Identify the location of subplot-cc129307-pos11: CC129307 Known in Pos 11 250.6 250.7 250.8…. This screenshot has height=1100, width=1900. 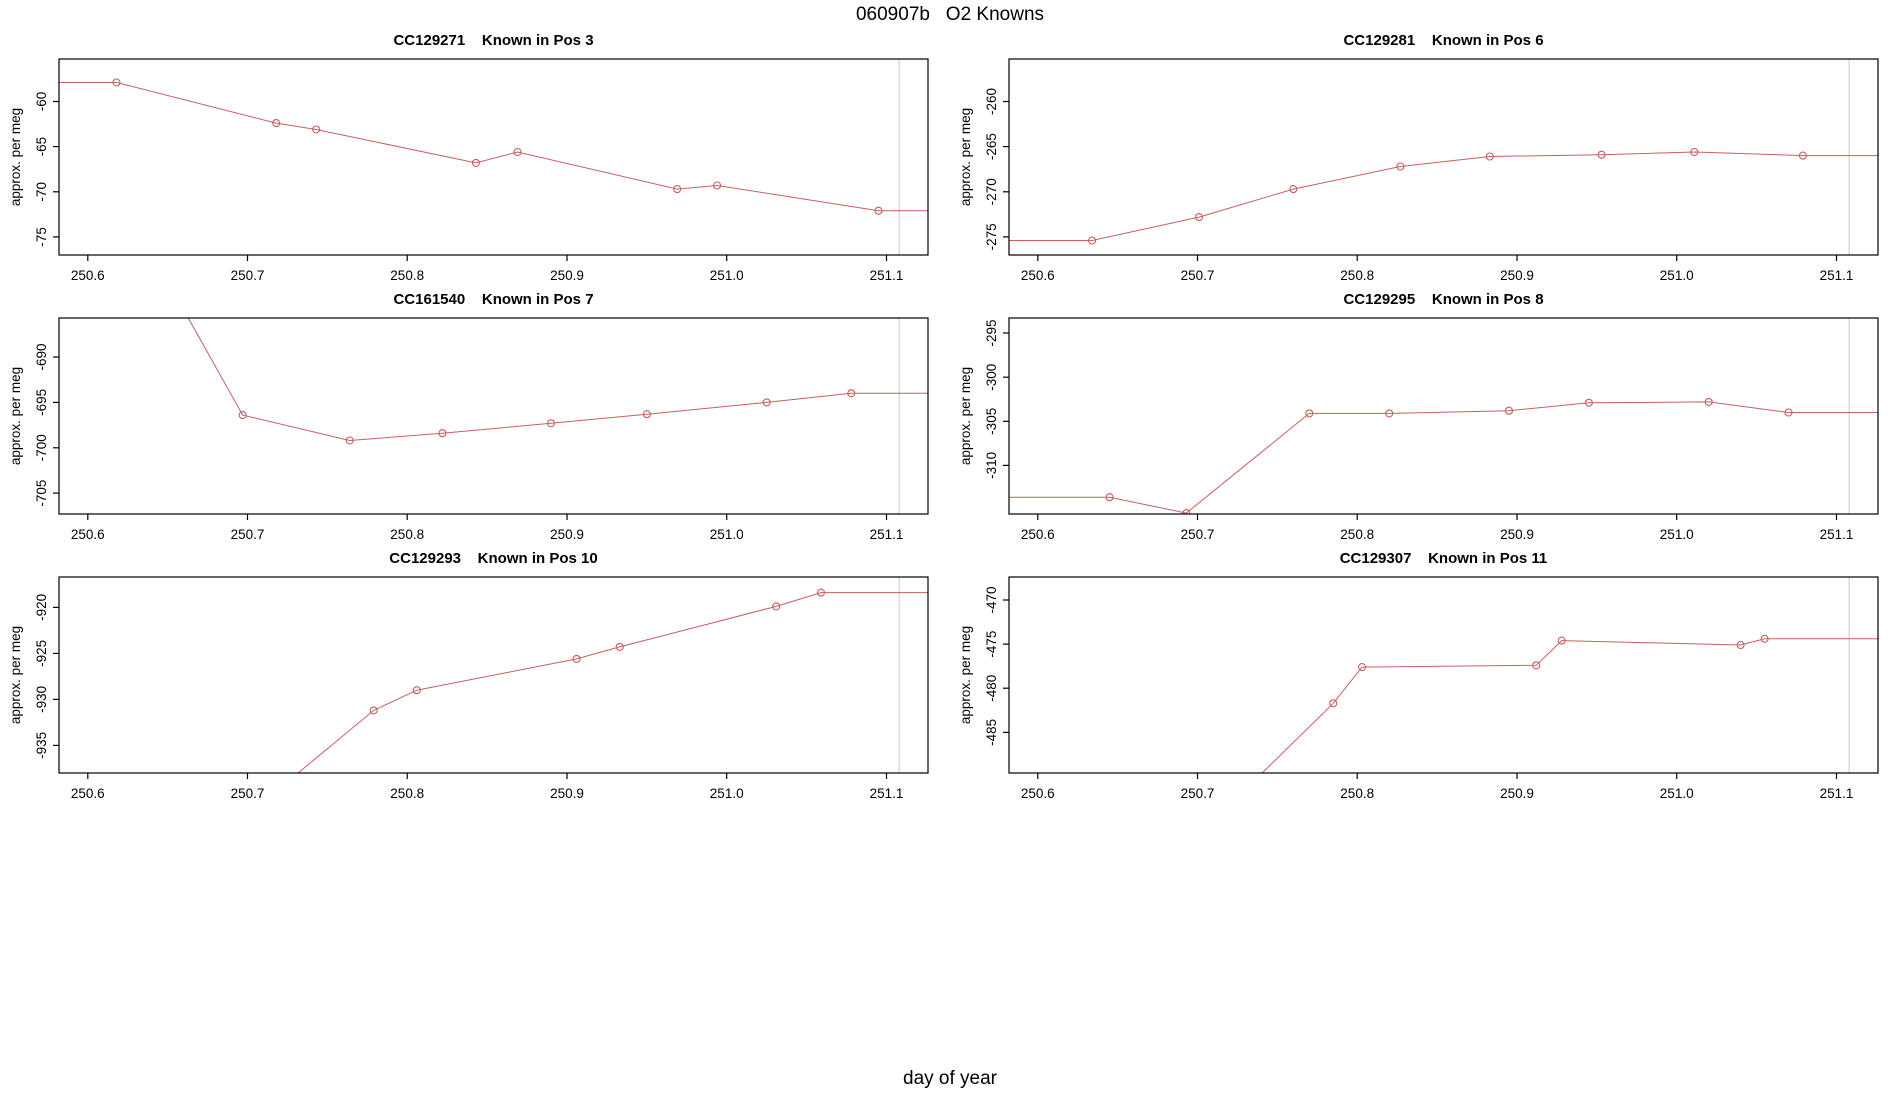
(1425, 673).